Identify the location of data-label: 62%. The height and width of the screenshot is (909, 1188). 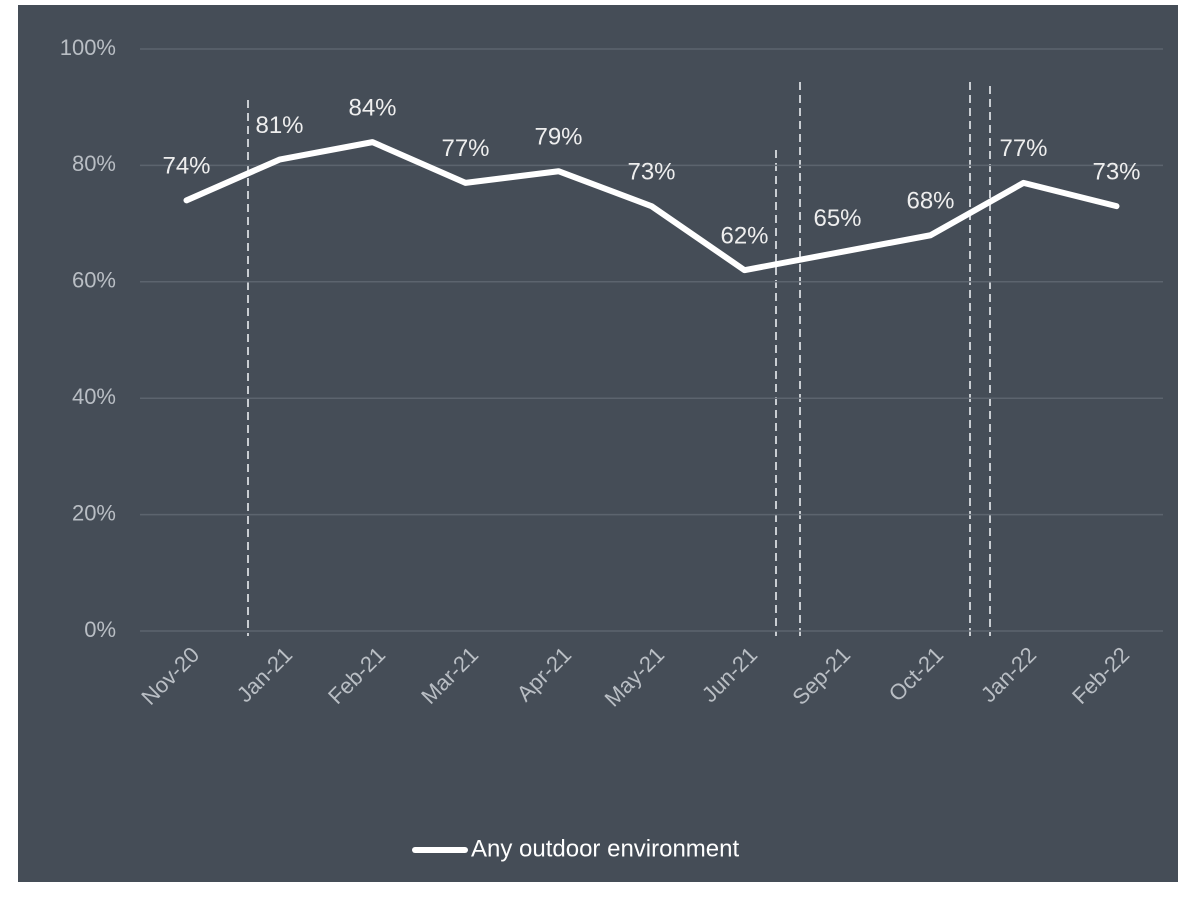
(744, 236).